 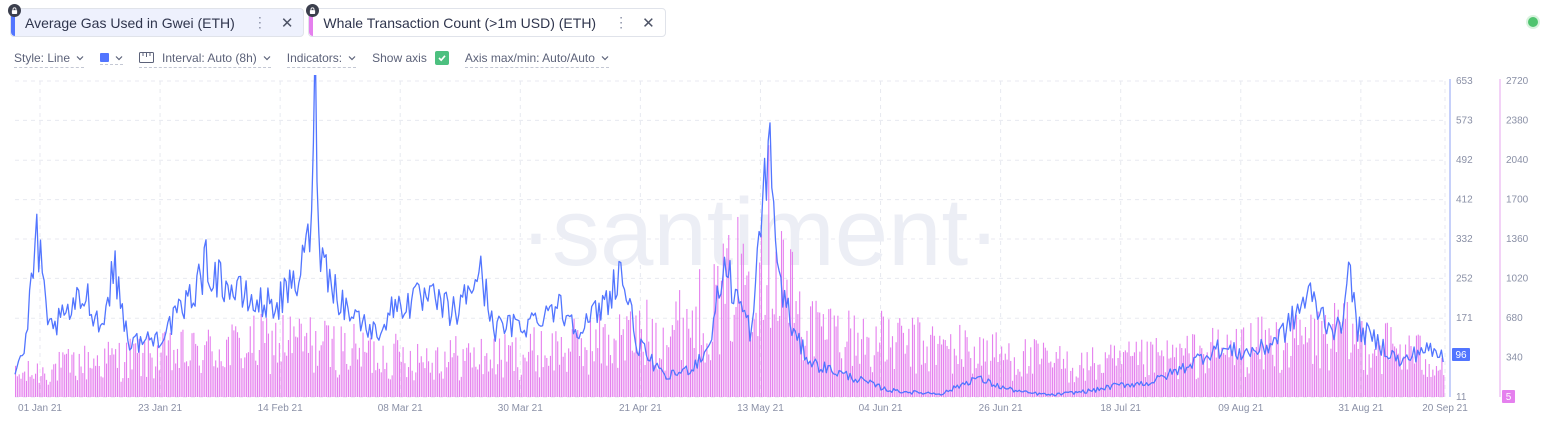 I want to click on color-swatch, so click(x=105, y=57).